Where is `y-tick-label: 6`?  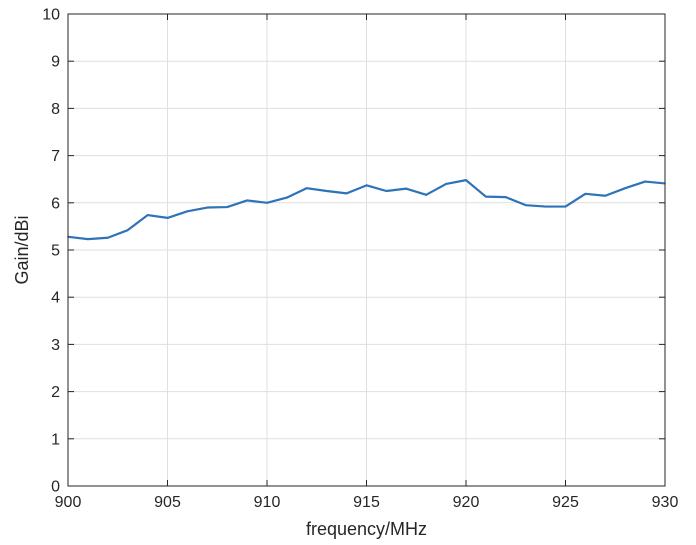 y-tick-label: 6 is located at coordinates (55, 203).